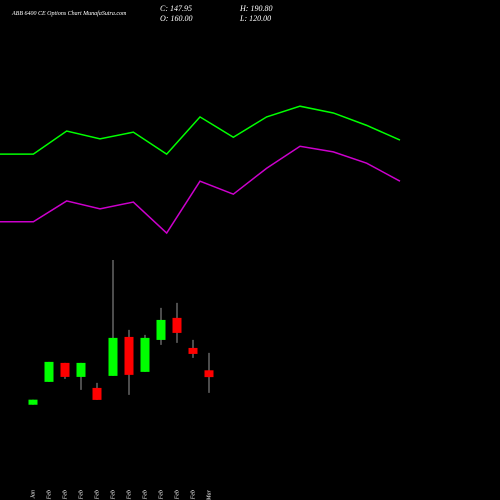 This screenshot has height=500, width=500. I want to click on ohlc-high: H: 190.80, so click(255, 8).